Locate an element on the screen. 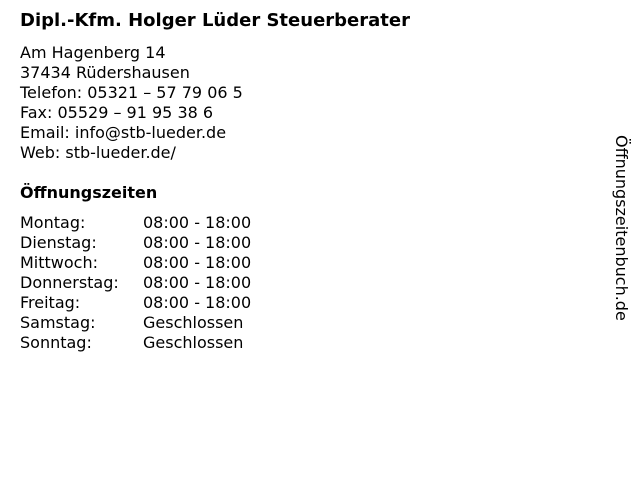 The width and height of the screenshot is (640, 480). day: Montag: is located at coordinates (53, 222).